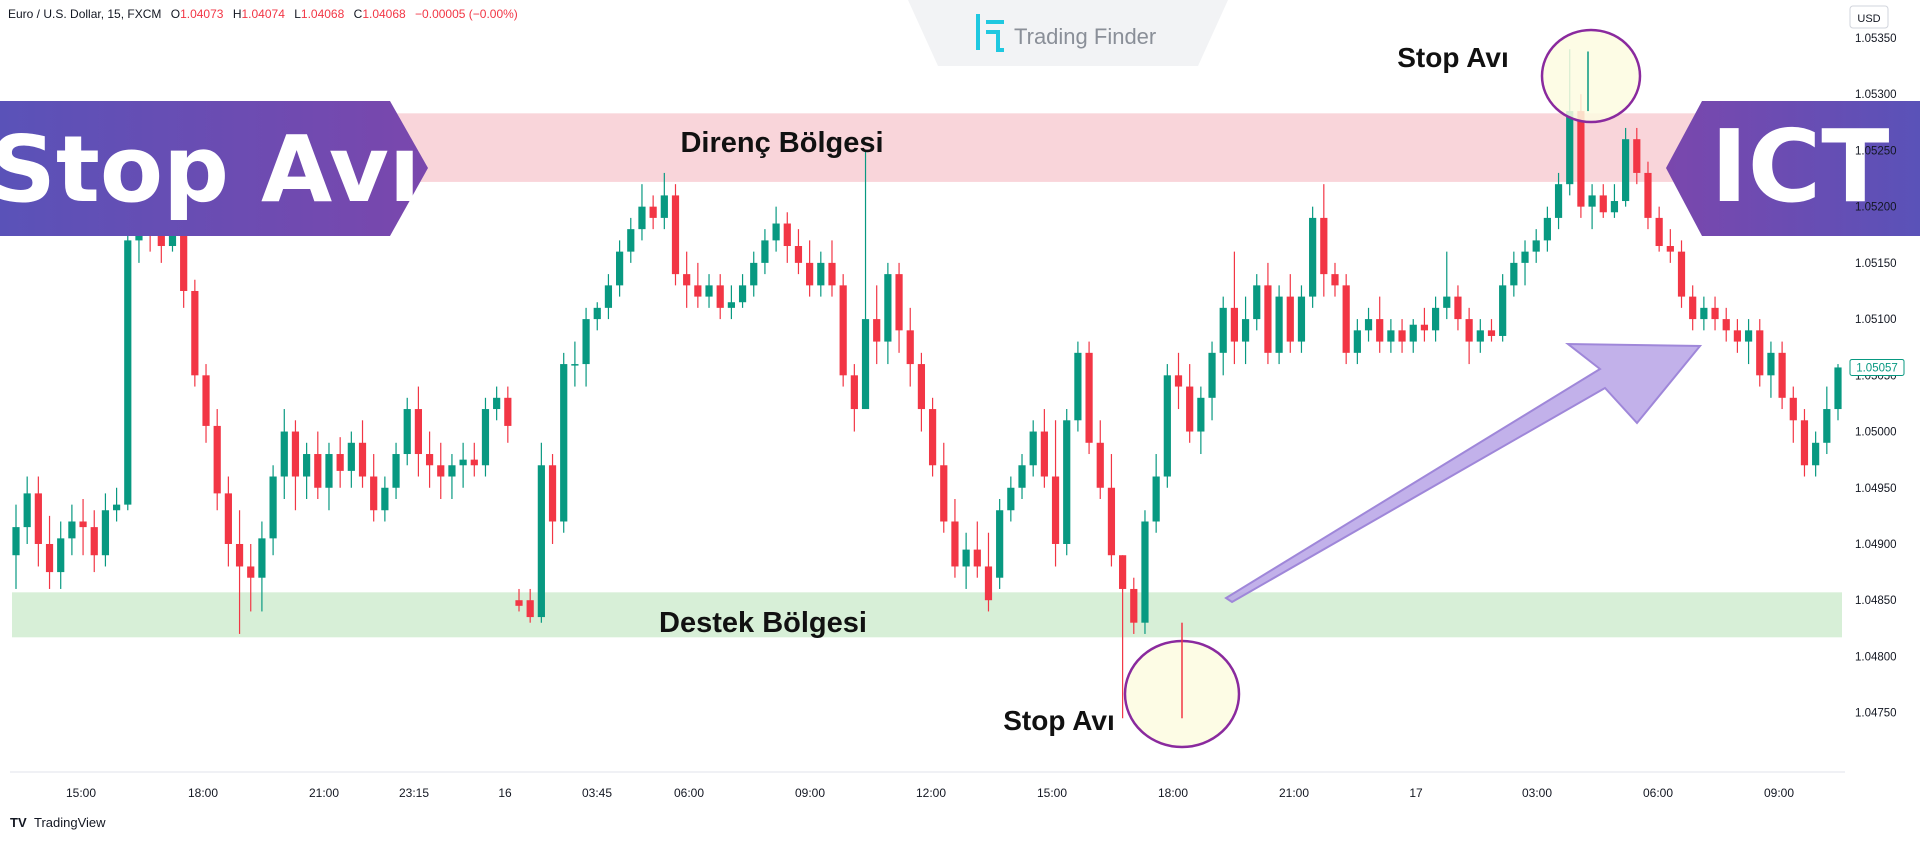 This screenshot has width=1920, height=845. Describe the element at coordinates (1779, 793) in the screenshot. I see `time-tick-label: 09:00` at that location.